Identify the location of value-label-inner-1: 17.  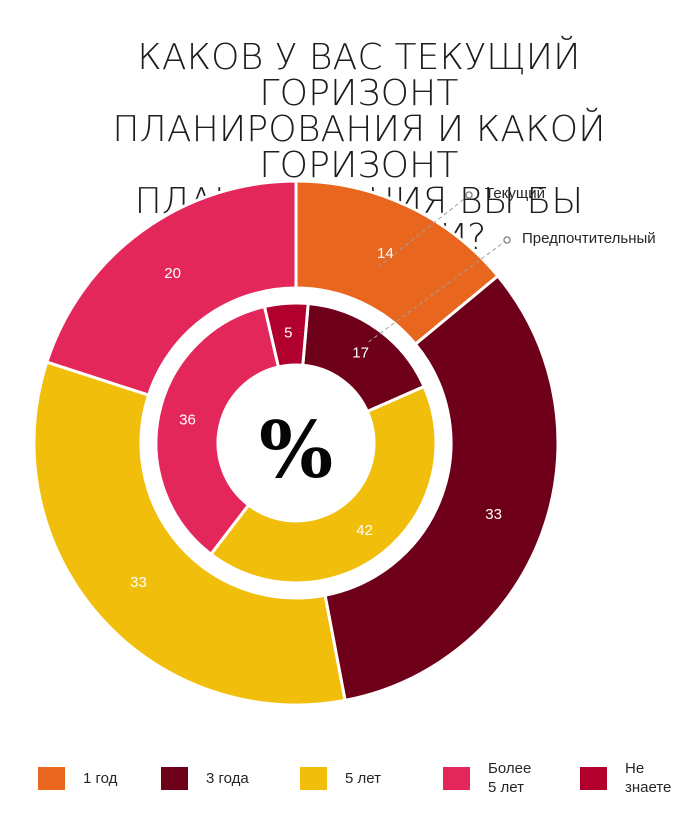
(360, 353).